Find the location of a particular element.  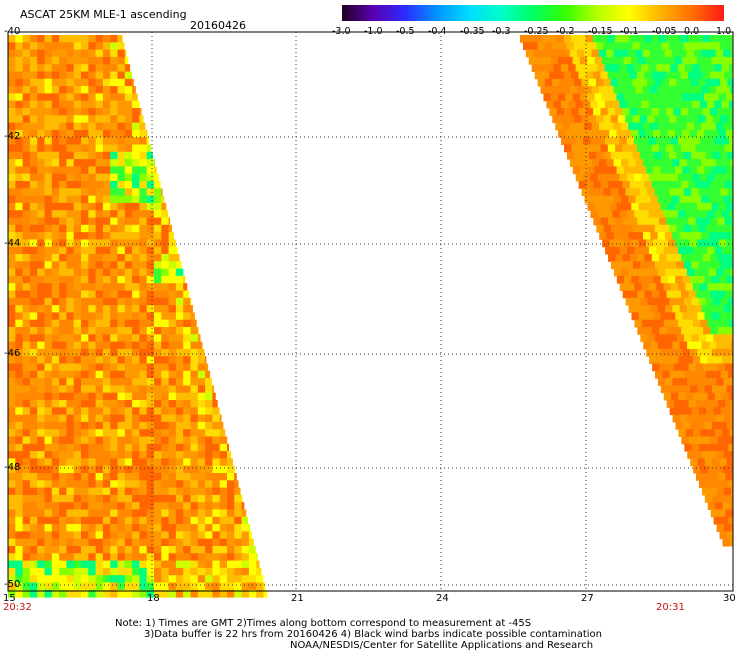

lon-label: 30 is located at coordinates (729, 598).